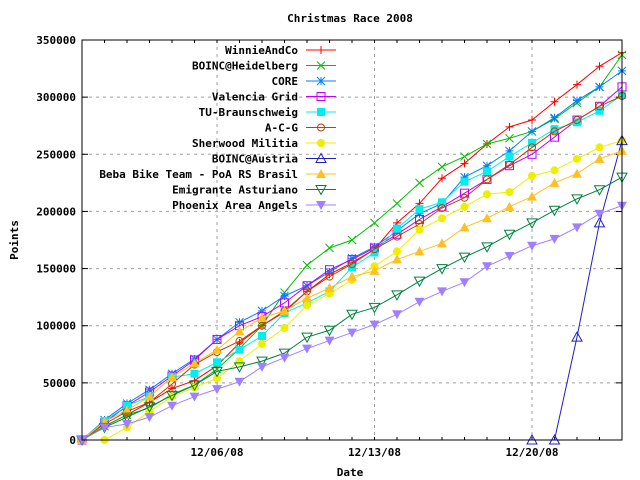  What do you see at coordinates (245, 143) in the screenshot?
I see `legend-label: Sherwood Militia` at bounding box center [245, 143].